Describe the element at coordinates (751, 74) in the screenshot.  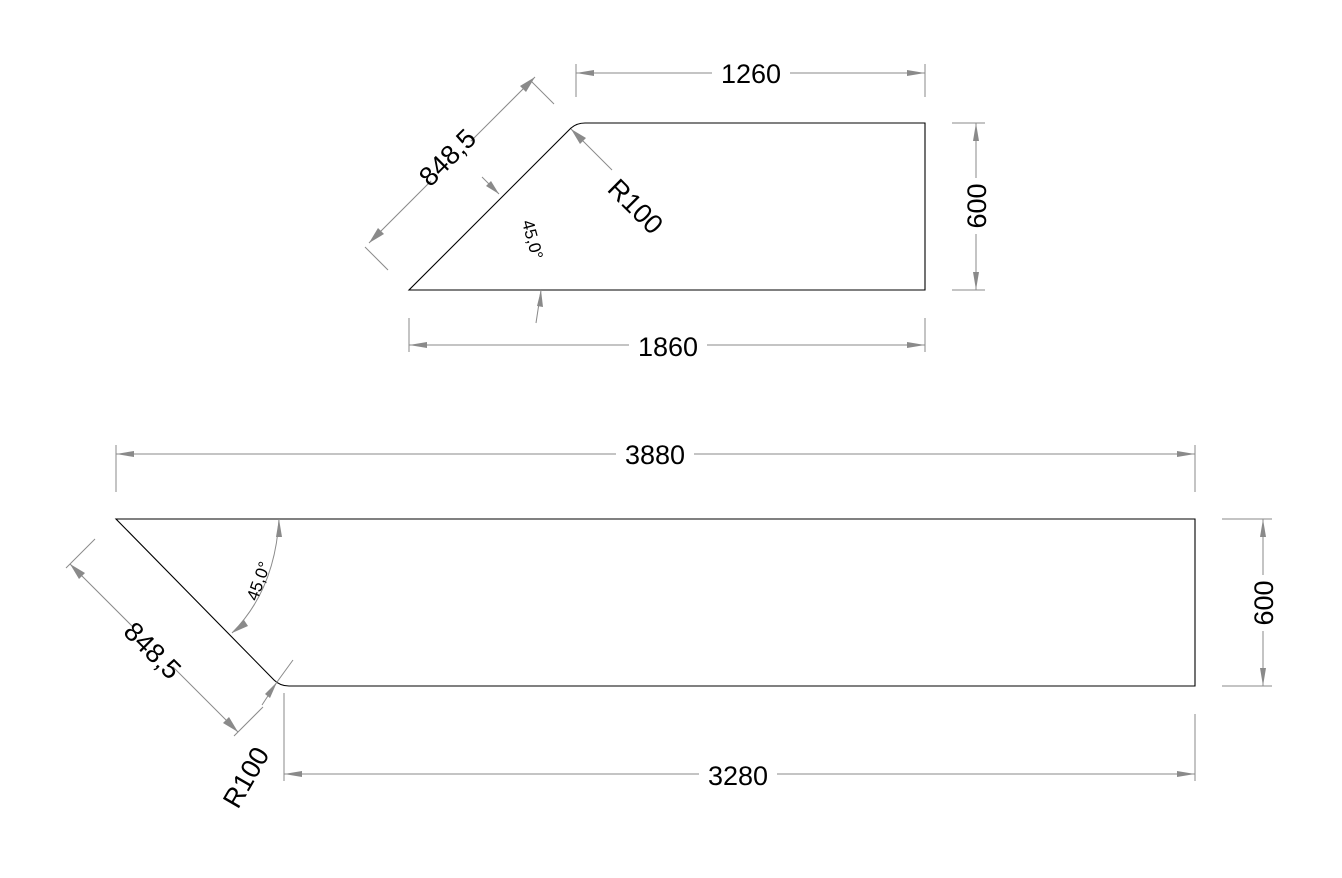
I see `dim-label-top-length: 1260` at that location.